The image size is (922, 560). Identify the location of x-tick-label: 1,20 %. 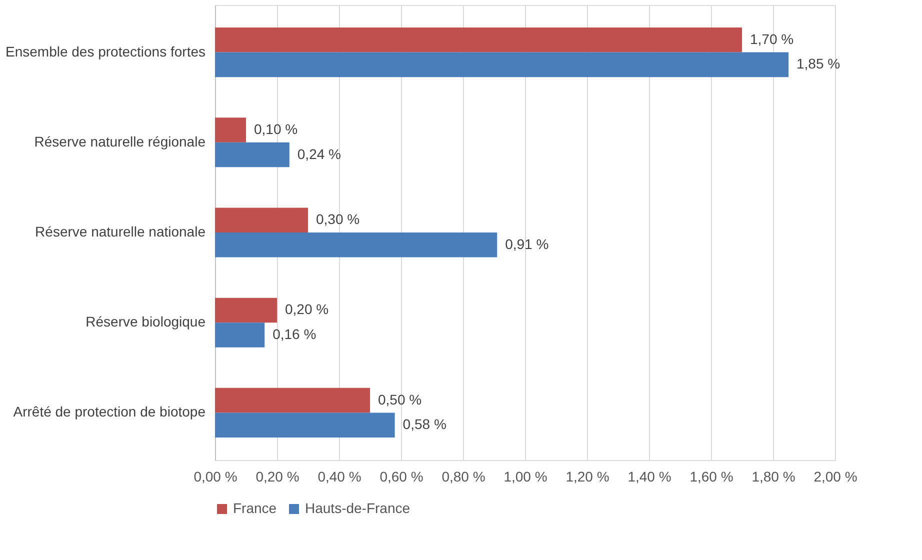
(588, 476).